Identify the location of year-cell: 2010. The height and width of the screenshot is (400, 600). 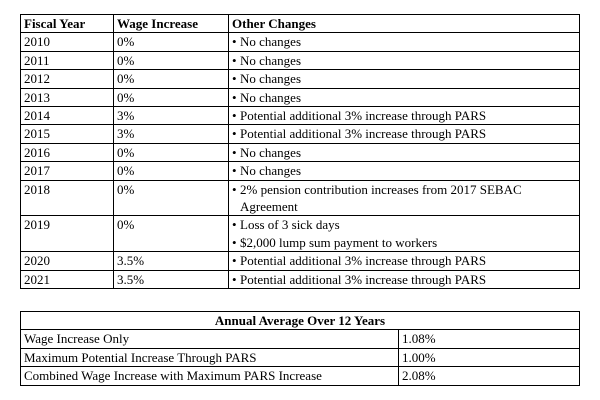
(67, 42).